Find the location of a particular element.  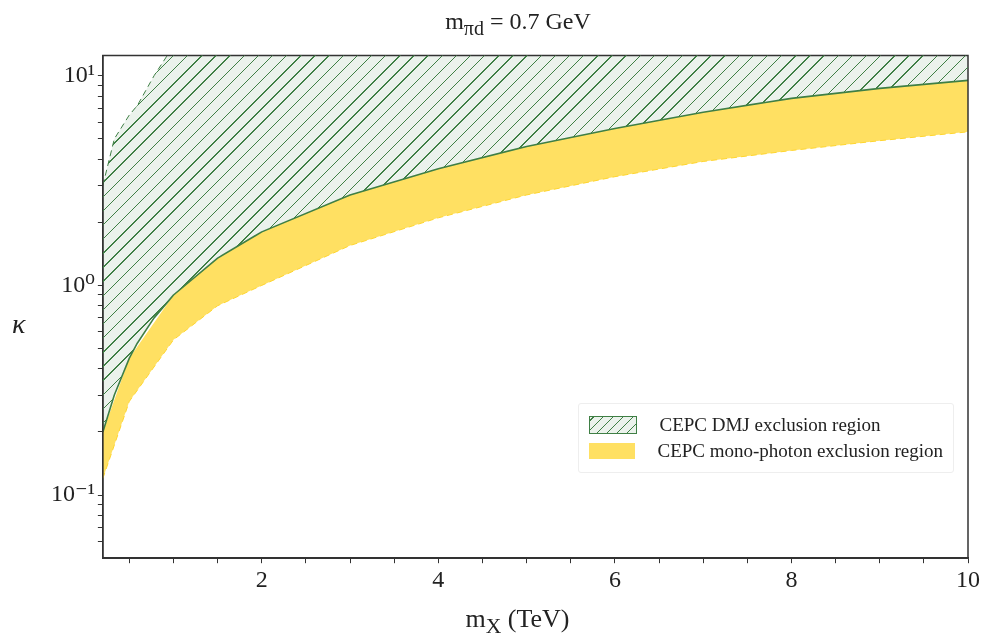

y-axis-title: κ is located at coordinates (19, 324).